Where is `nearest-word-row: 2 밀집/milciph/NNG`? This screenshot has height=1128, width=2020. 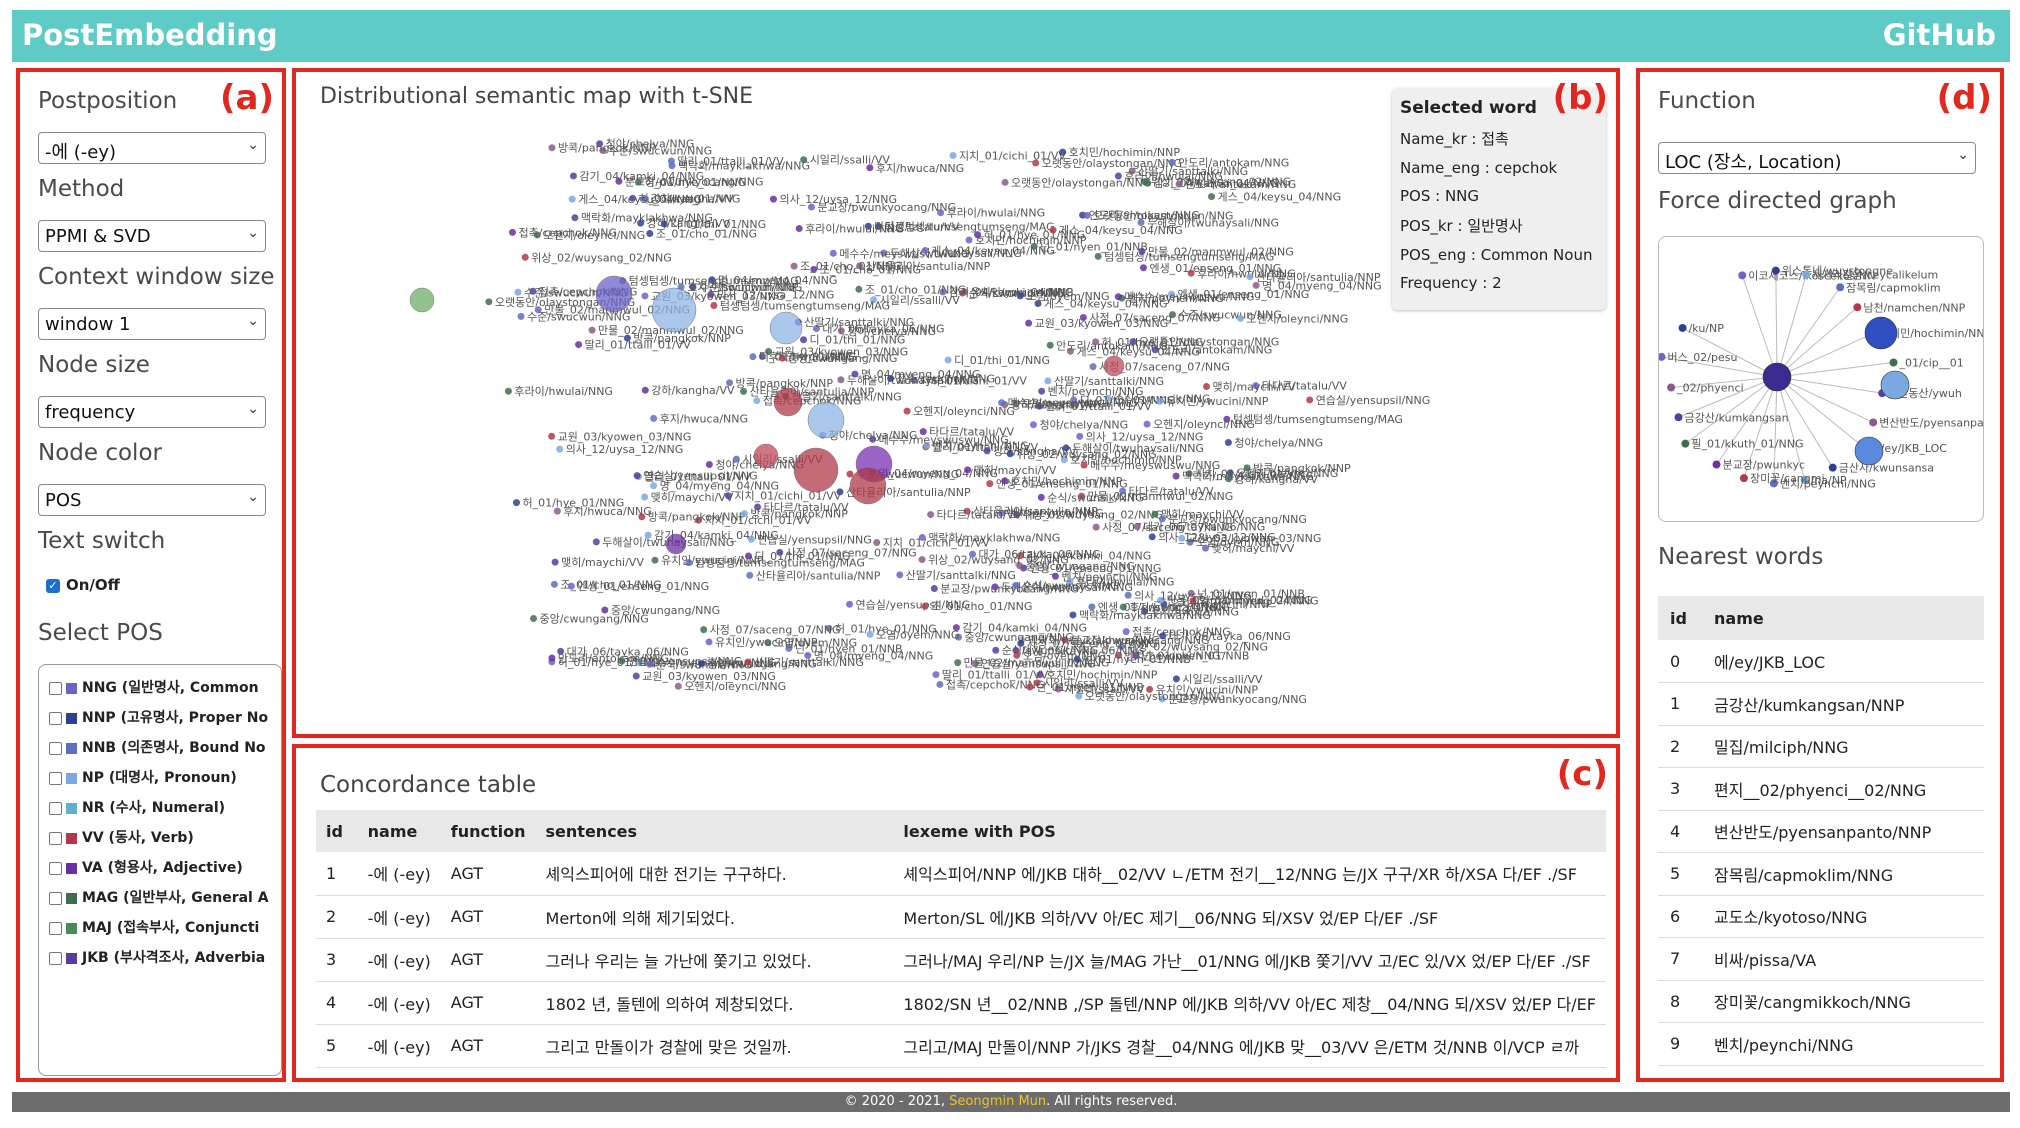 nearest-word-row: 2 밀집/milciph/NNG is located at coordinates (1821, 746).